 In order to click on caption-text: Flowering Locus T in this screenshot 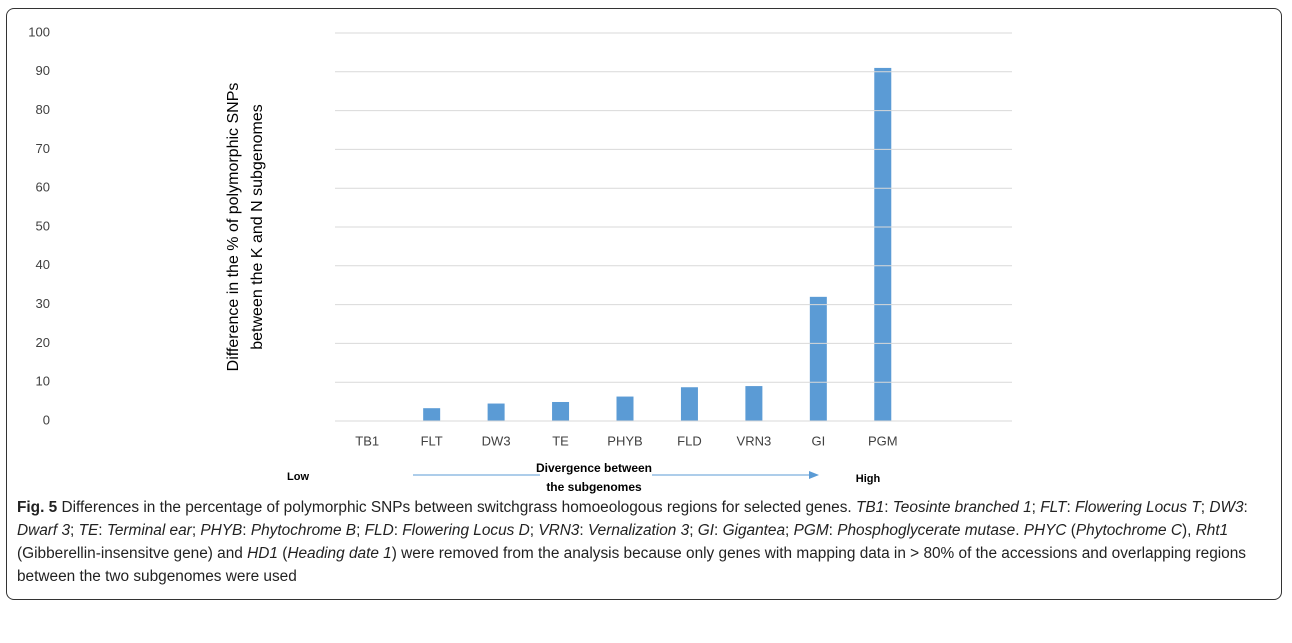, I will do `click(1138, 507)`.